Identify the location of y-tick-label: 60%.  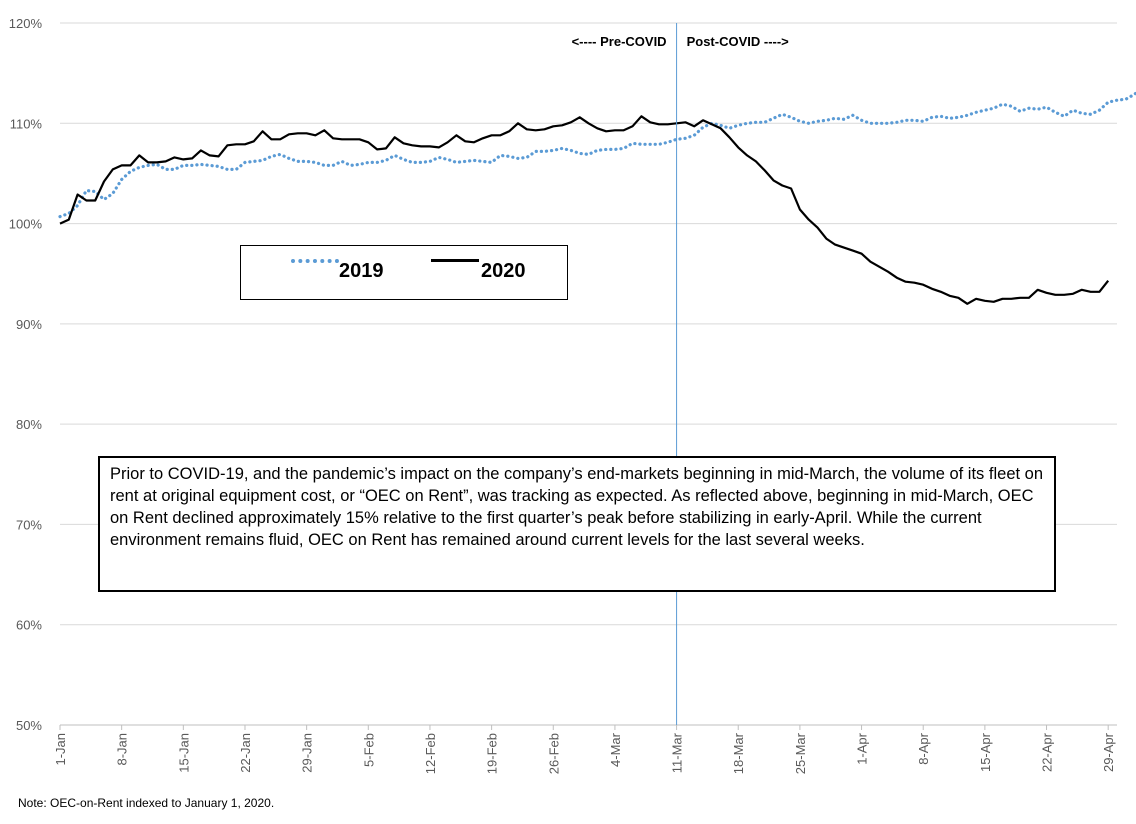
(29, 625).